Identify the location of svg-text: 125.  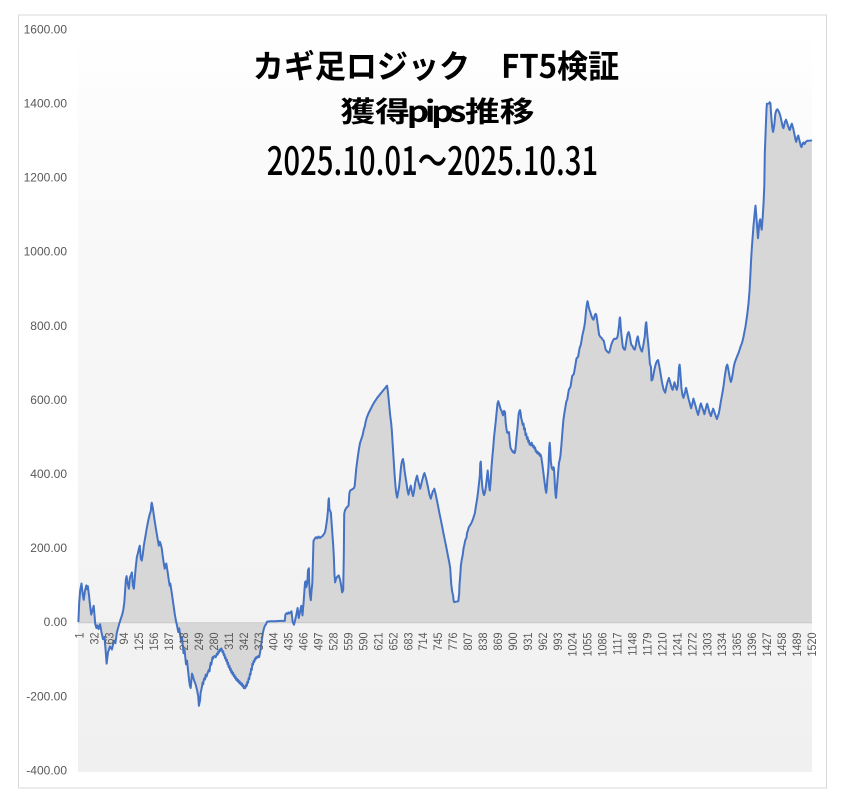
(140, 642).